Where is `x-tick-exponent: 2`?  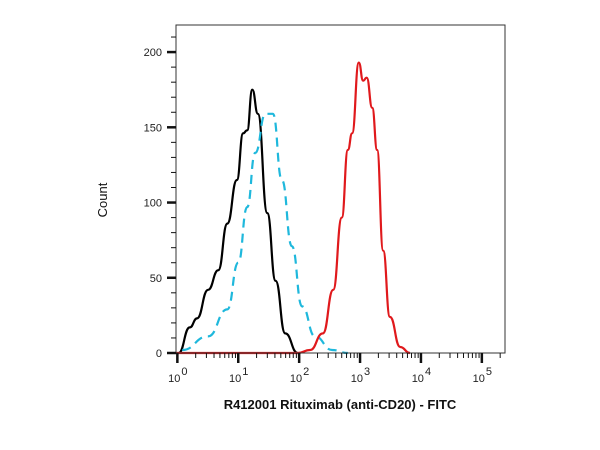
x-tick-exponent: 2 is located at coordinates (306, 372).